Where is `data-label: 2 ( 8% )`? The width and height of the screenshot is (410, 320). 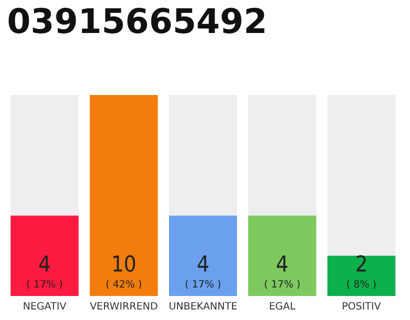
data-label: 2 ( 8% ) is located at coordinates (361, 271).